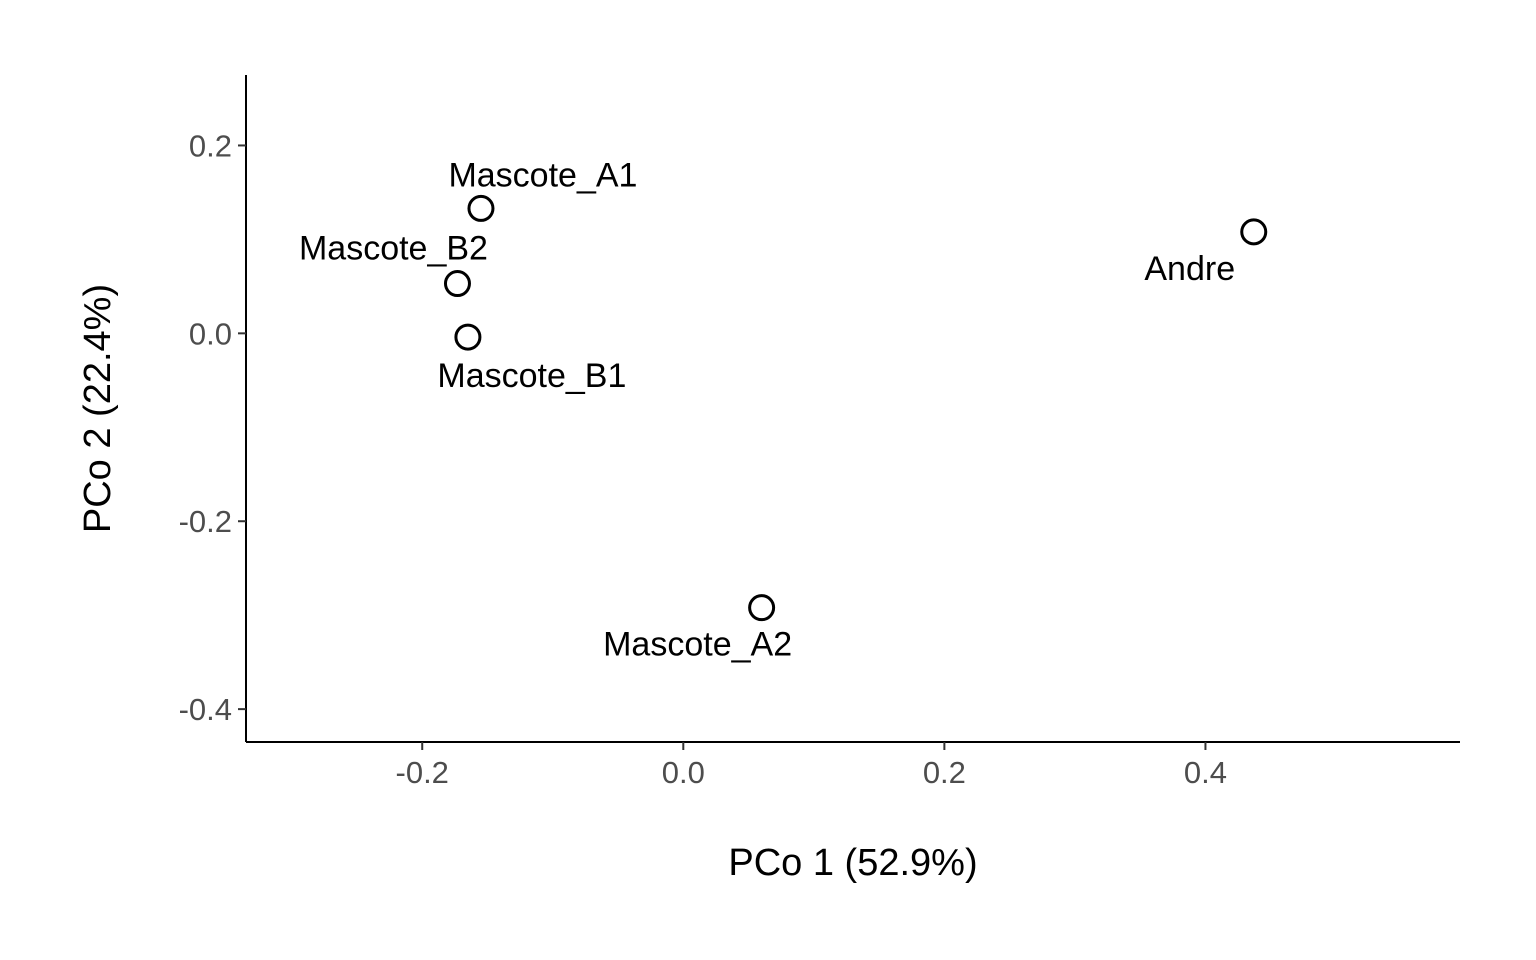 The height and width of the screenshot is (960, 1536). What do you see at coordinates (422, 772) in the screenshot?
I see `x-tick-label: -0.2` at bounding box center [422, 772].